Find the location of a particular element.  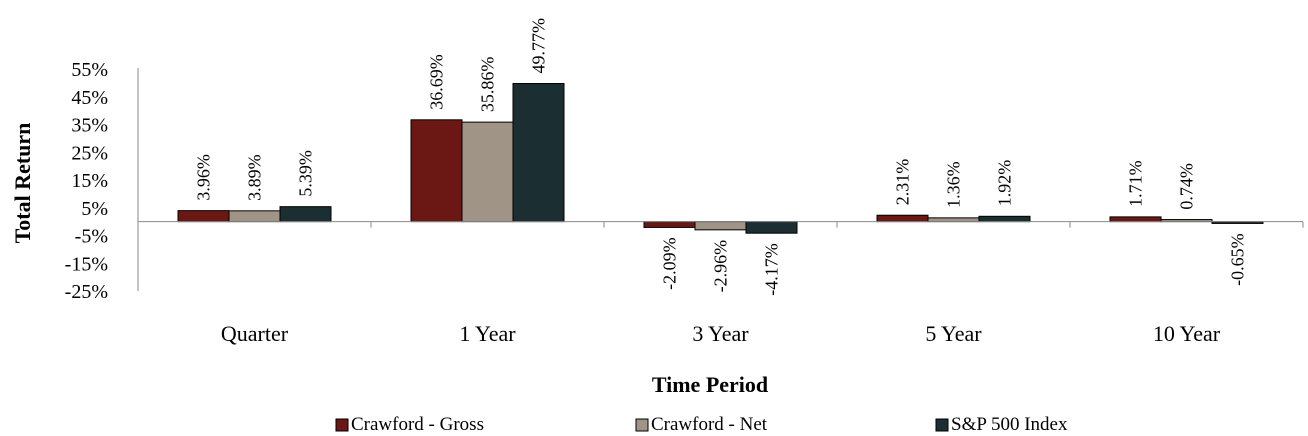

data-label: 1.92% is located at coordinates (1005, 183).